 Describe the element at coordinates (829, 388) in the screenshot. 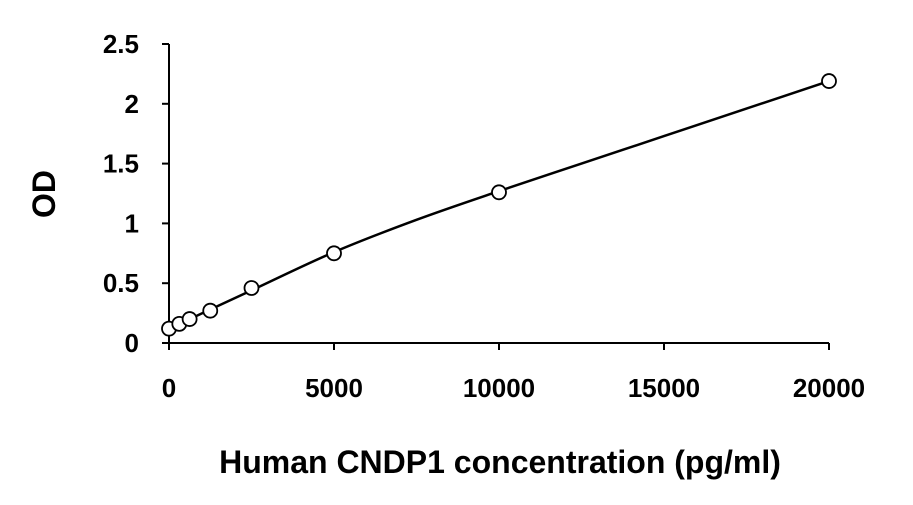

I see `x-tick-label-4: 20000` at that location.